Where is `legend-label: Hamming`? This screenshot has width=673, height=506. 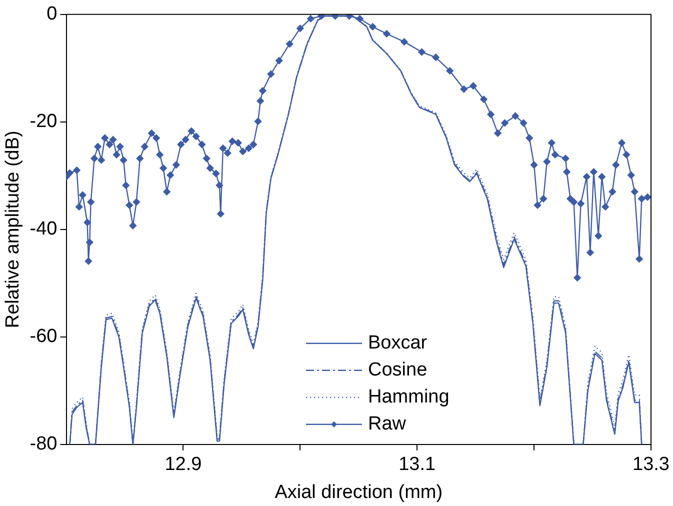 legend-label: Hamming is located at coordinates (409, 397).